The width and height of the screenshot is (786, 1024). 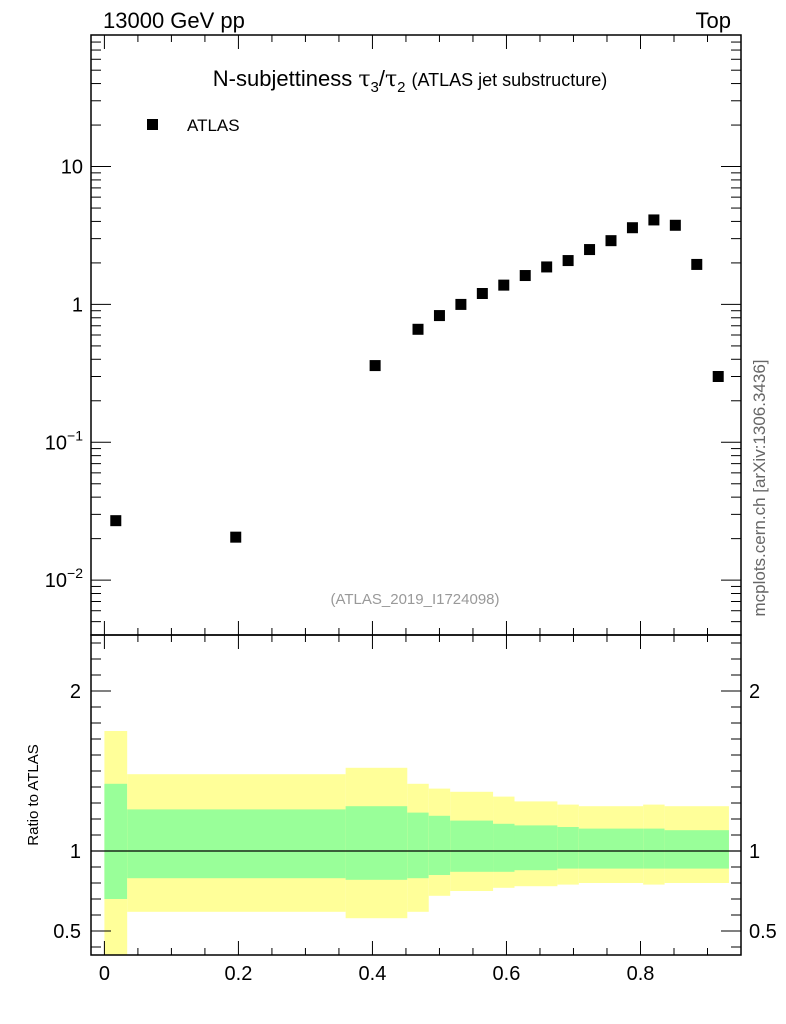 I want to click on ratio-y-tick-label-right: 1, so click(x=754, y=852).